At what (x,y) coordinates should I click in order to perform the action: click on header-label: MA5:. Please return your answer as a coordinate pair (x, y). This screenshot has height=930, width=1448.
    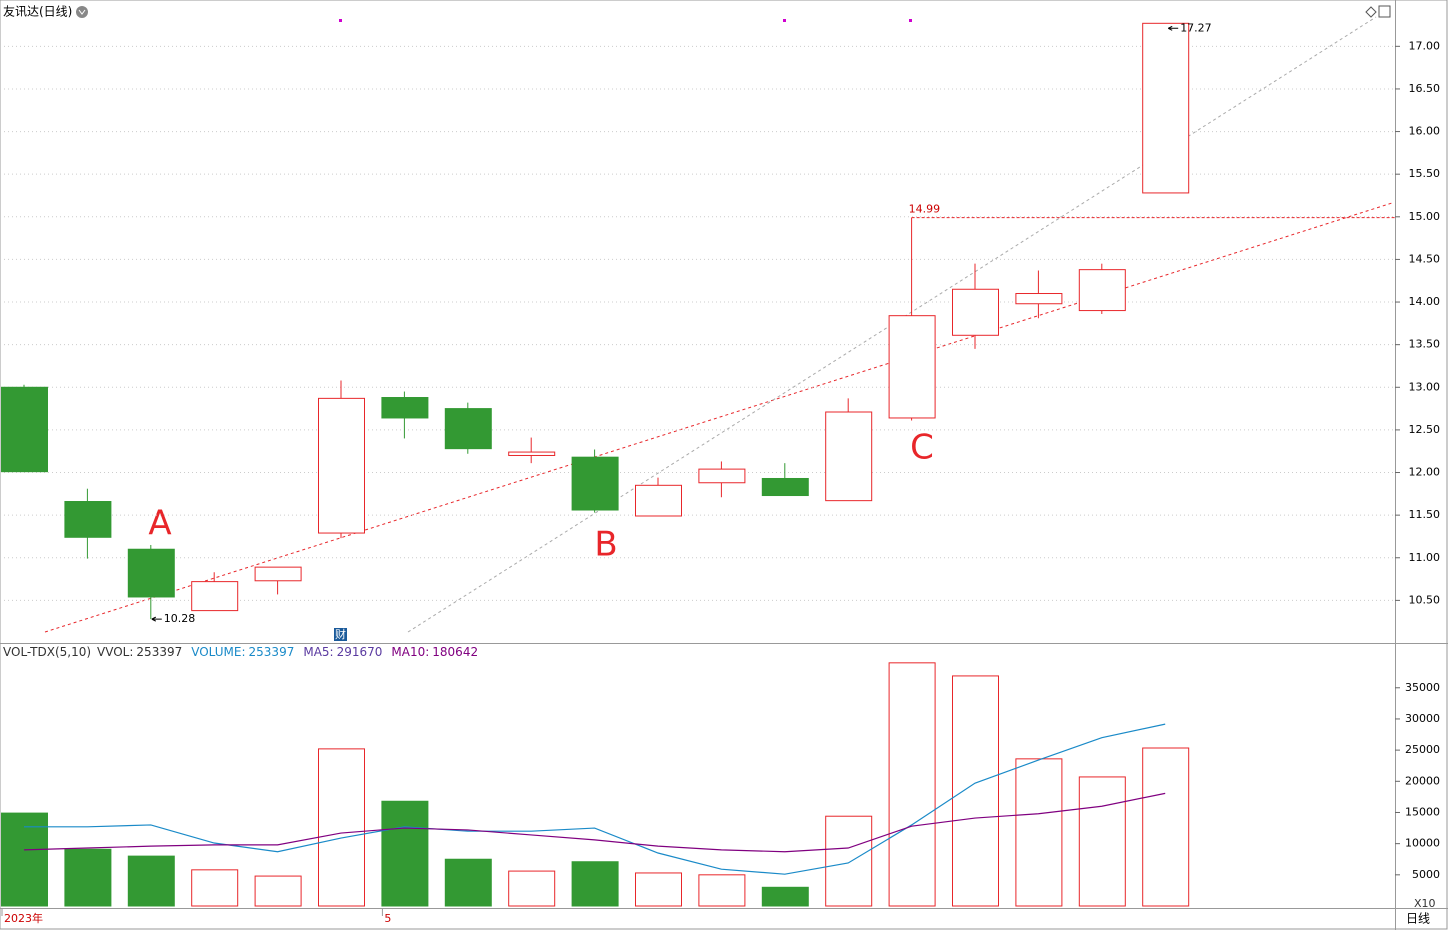
    Looking at the image, I should click on (318, 652).